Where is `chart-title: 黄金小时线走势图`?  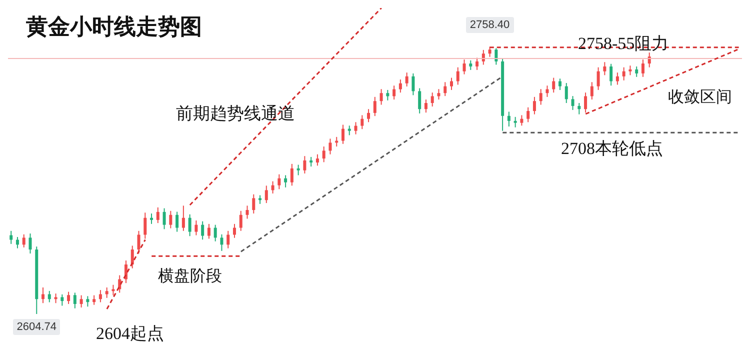
chart-title: 黄金小时线走势图 is located at coordinates (114, 27).